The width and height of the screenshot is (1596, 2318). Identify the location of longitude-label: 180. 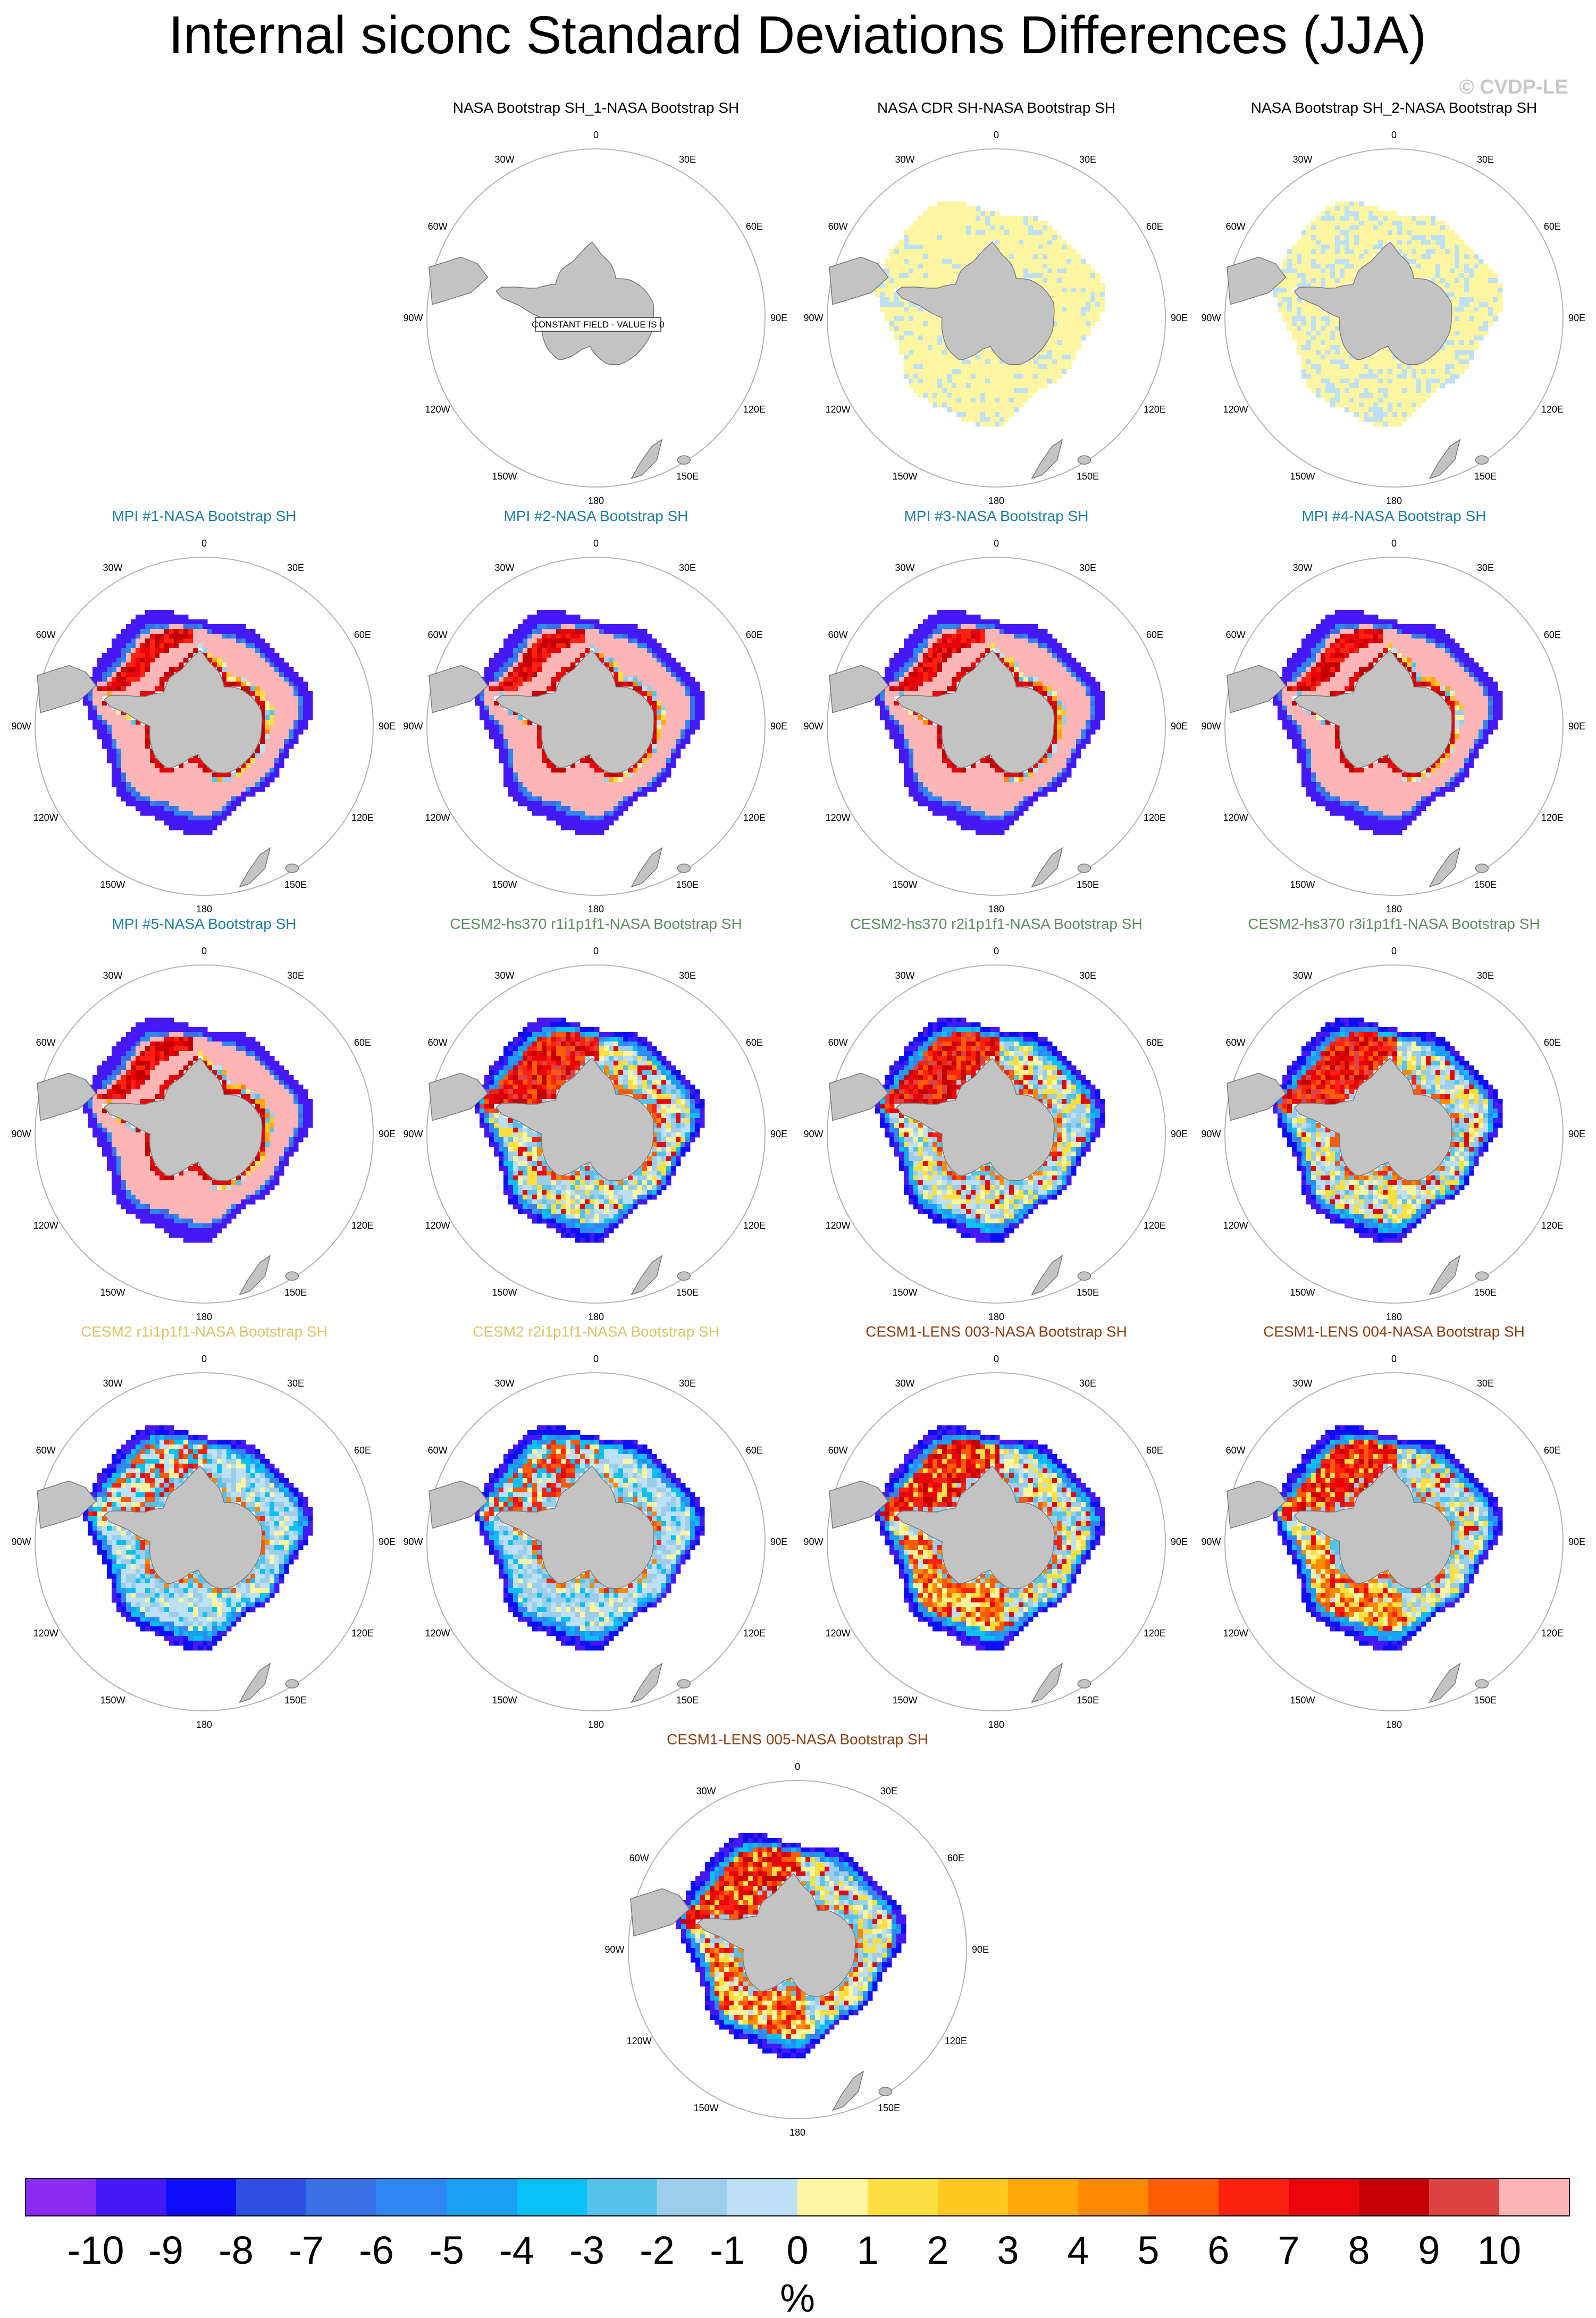
(1394, 501).